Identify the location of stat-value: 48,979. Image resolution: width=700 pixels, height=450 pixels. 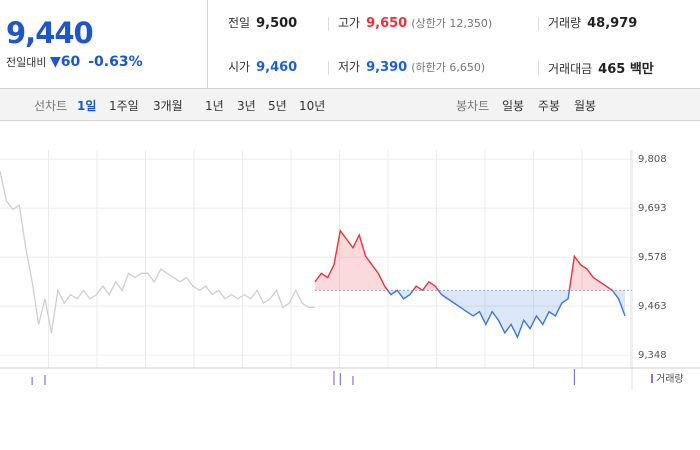
(612, 23).